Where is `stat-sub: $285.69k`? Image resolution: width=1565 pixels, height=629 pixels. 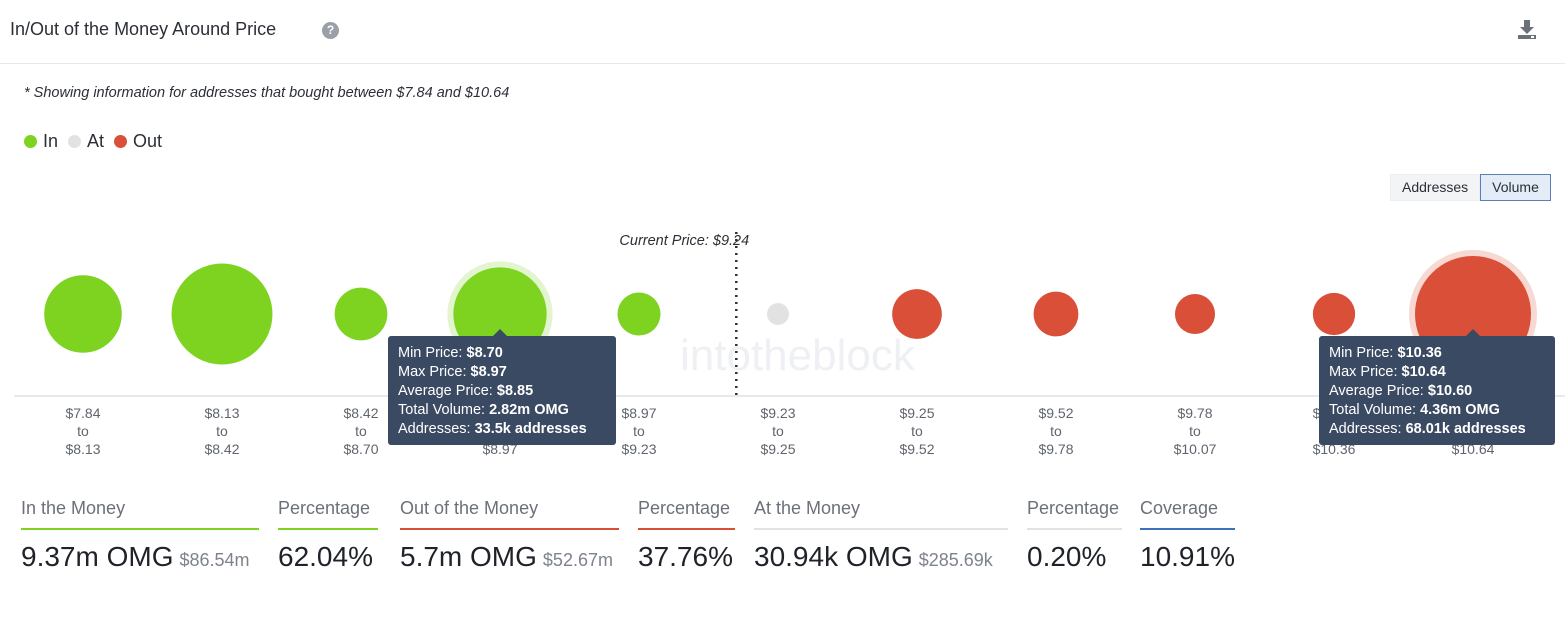 stat-sub: $285.69k is located at coordinates (955, 560).